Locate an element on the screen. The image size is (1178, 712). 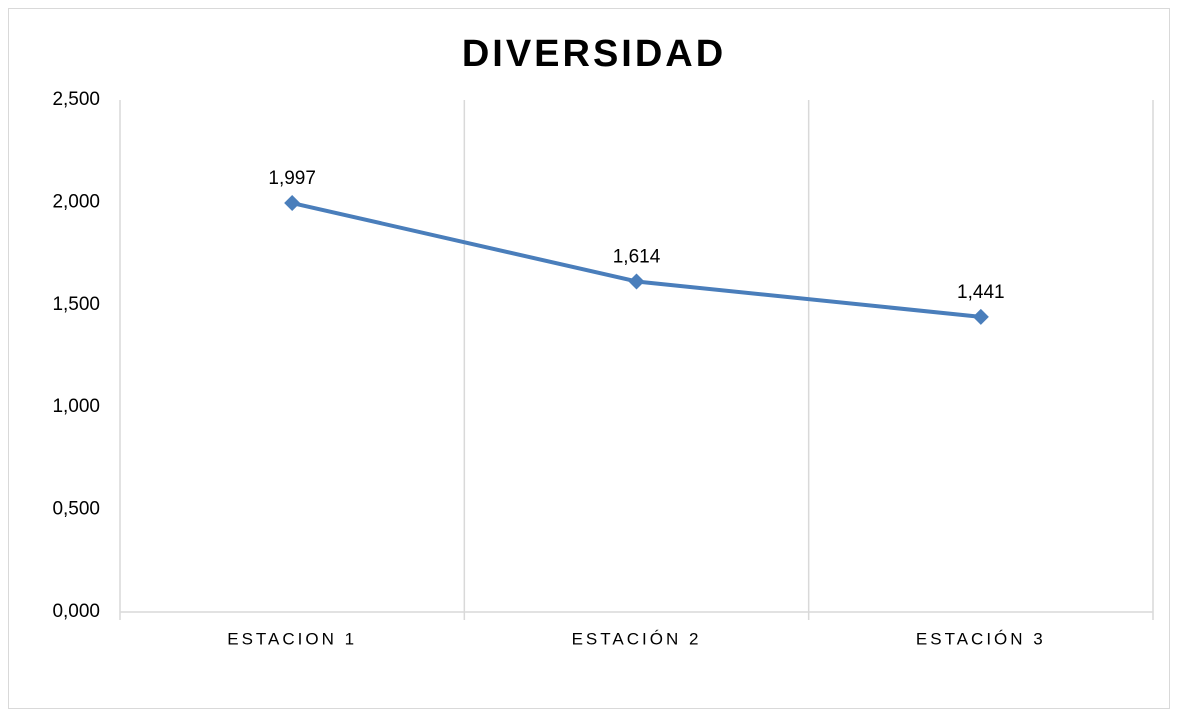
x-tick-label: ESTACIÓN 3 is located at coordinates (981, 638).